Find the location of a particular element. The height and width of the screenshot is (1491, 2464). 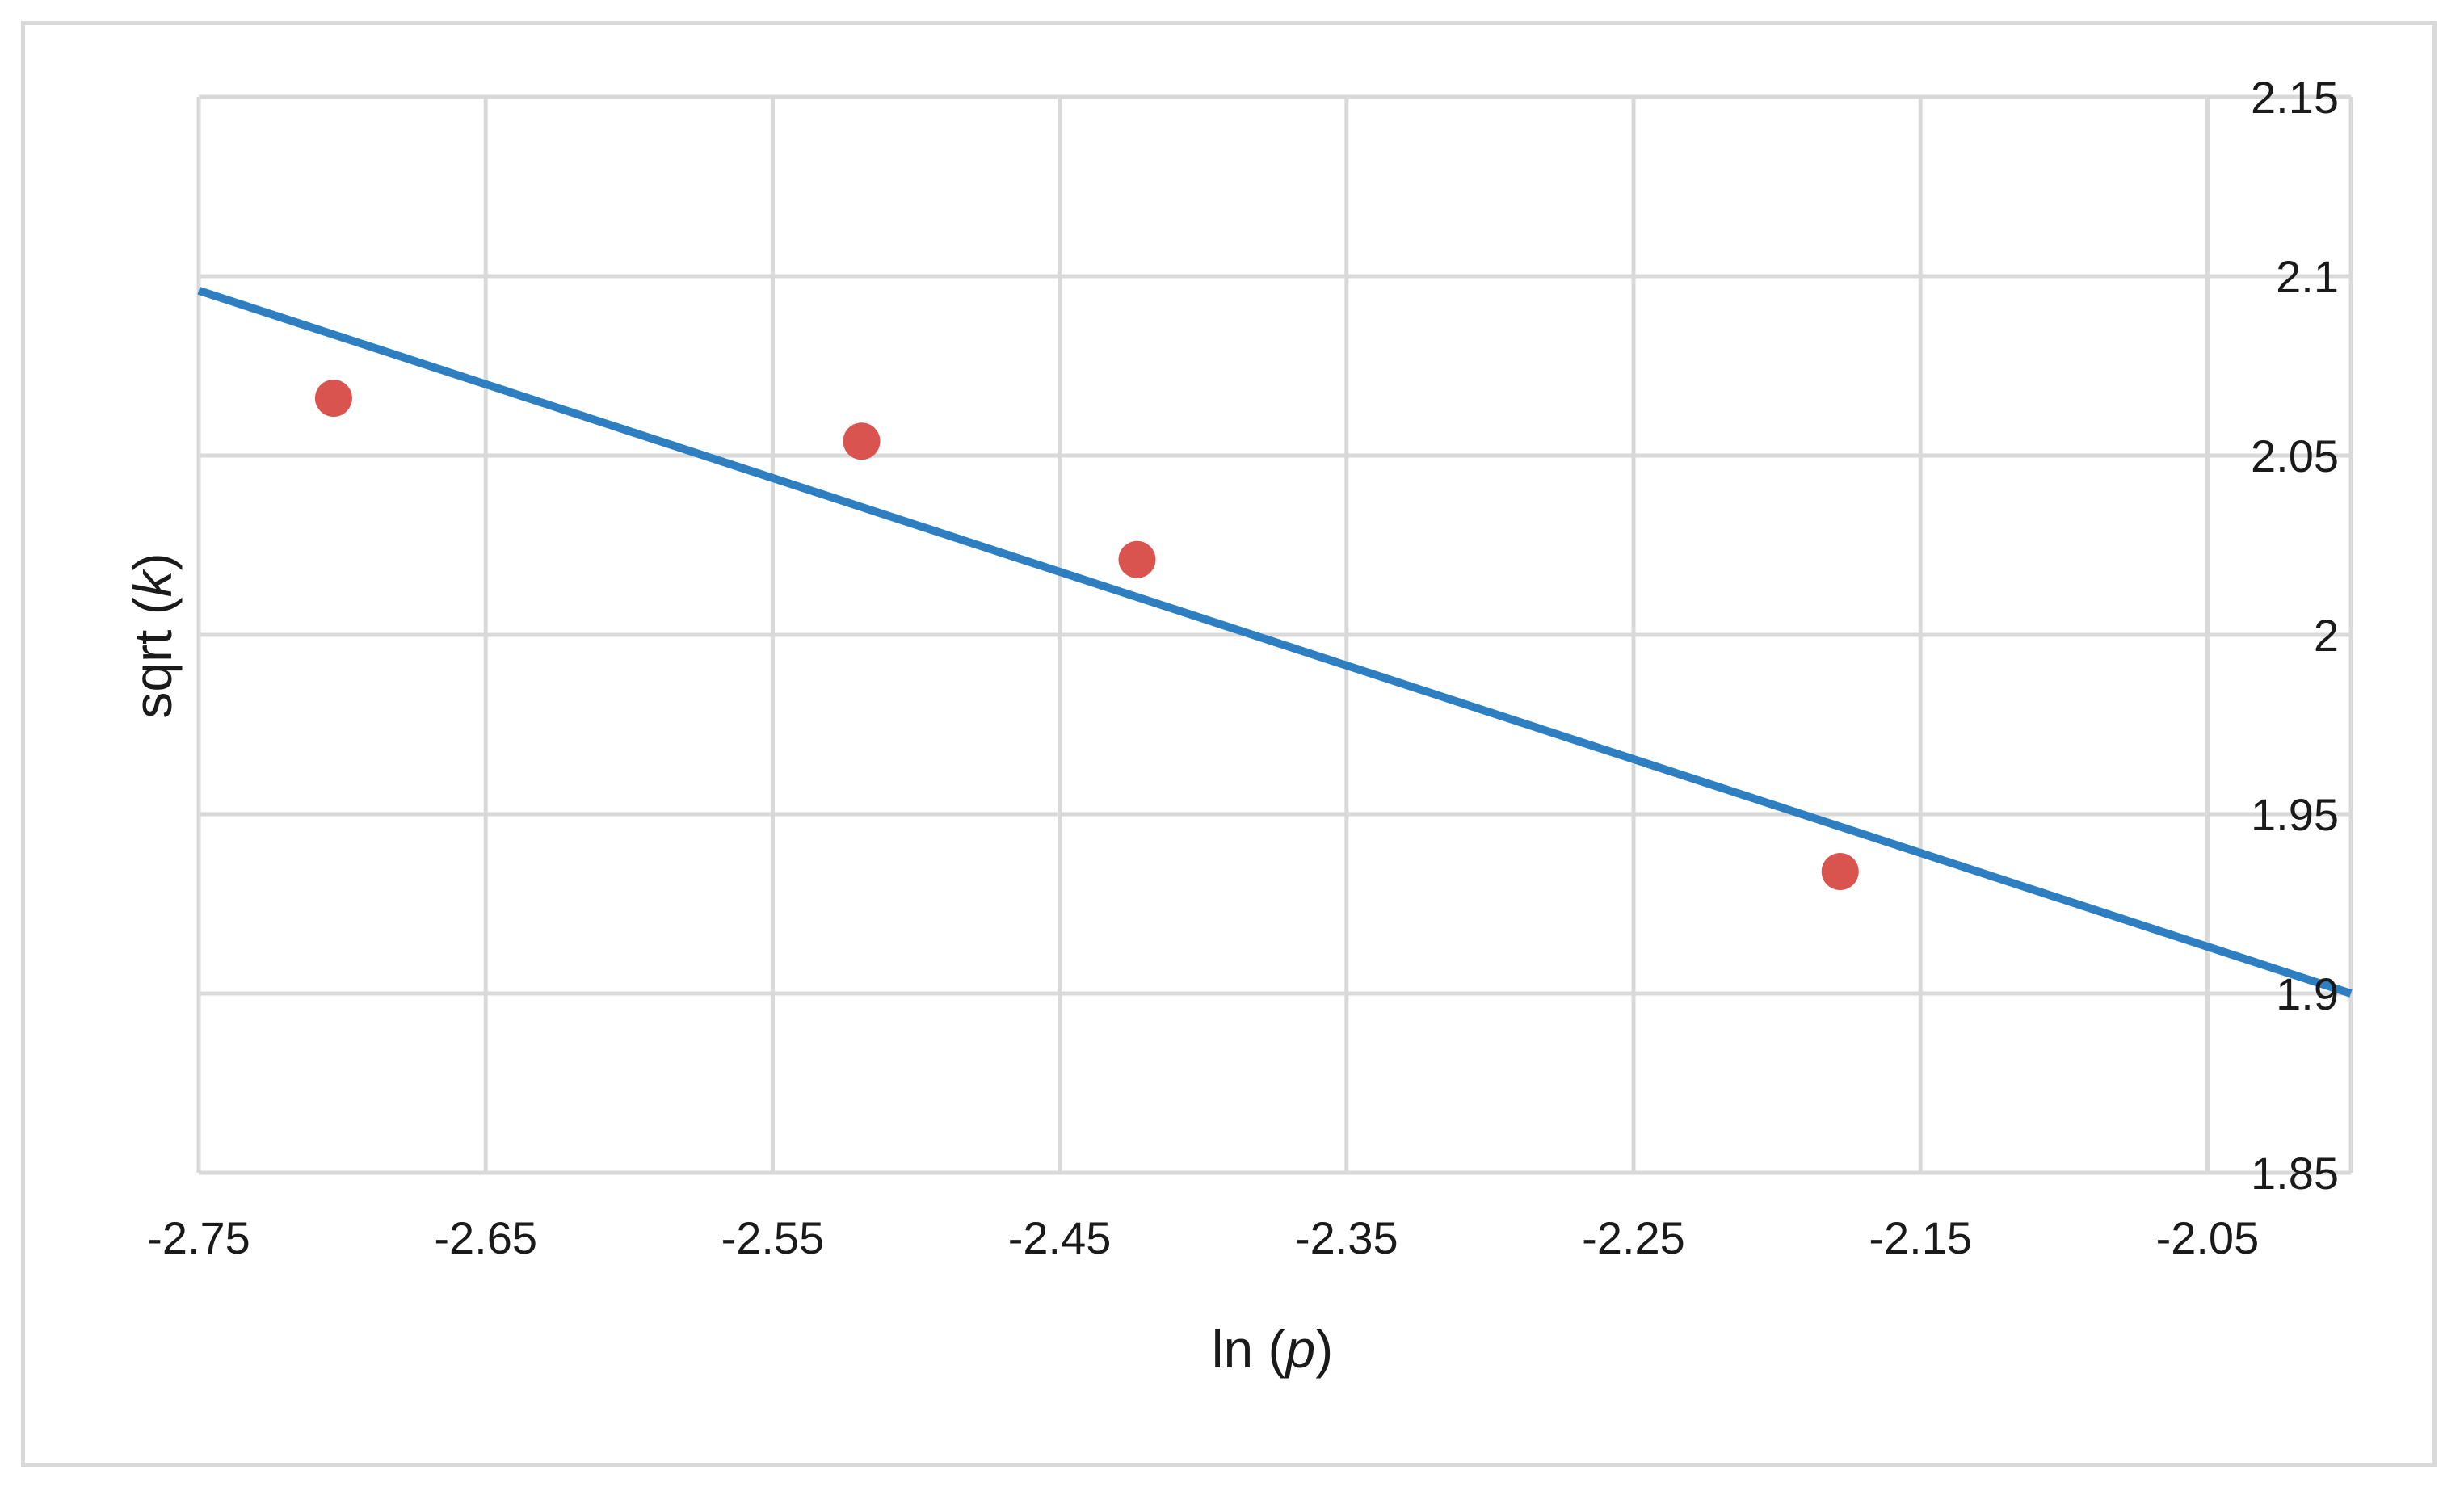

y-tick-labels: 1.85 1.9 1.95 2 2.05 2.1 2.15 is located at coordinates (2295, 635).